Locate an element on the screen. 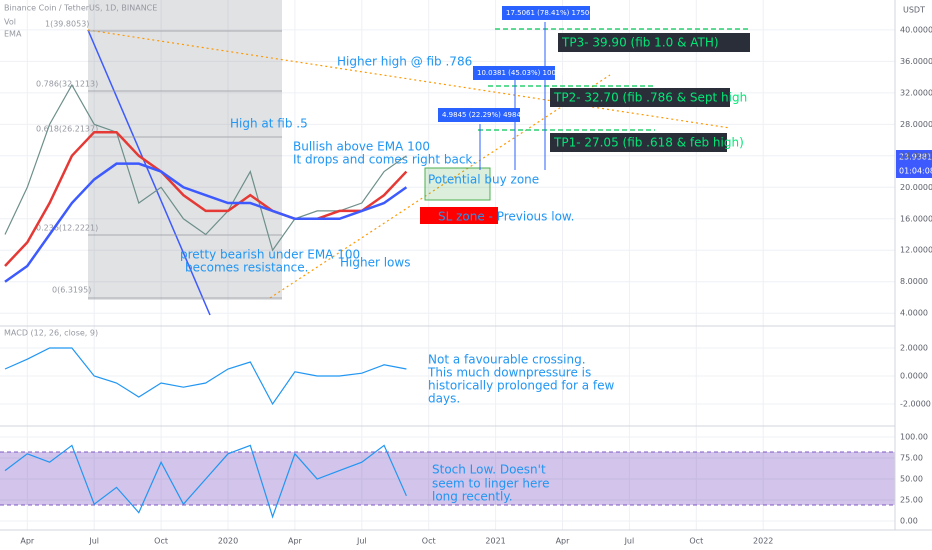  y-tick-label: 12.0000 is located at coordinates (916, 250).